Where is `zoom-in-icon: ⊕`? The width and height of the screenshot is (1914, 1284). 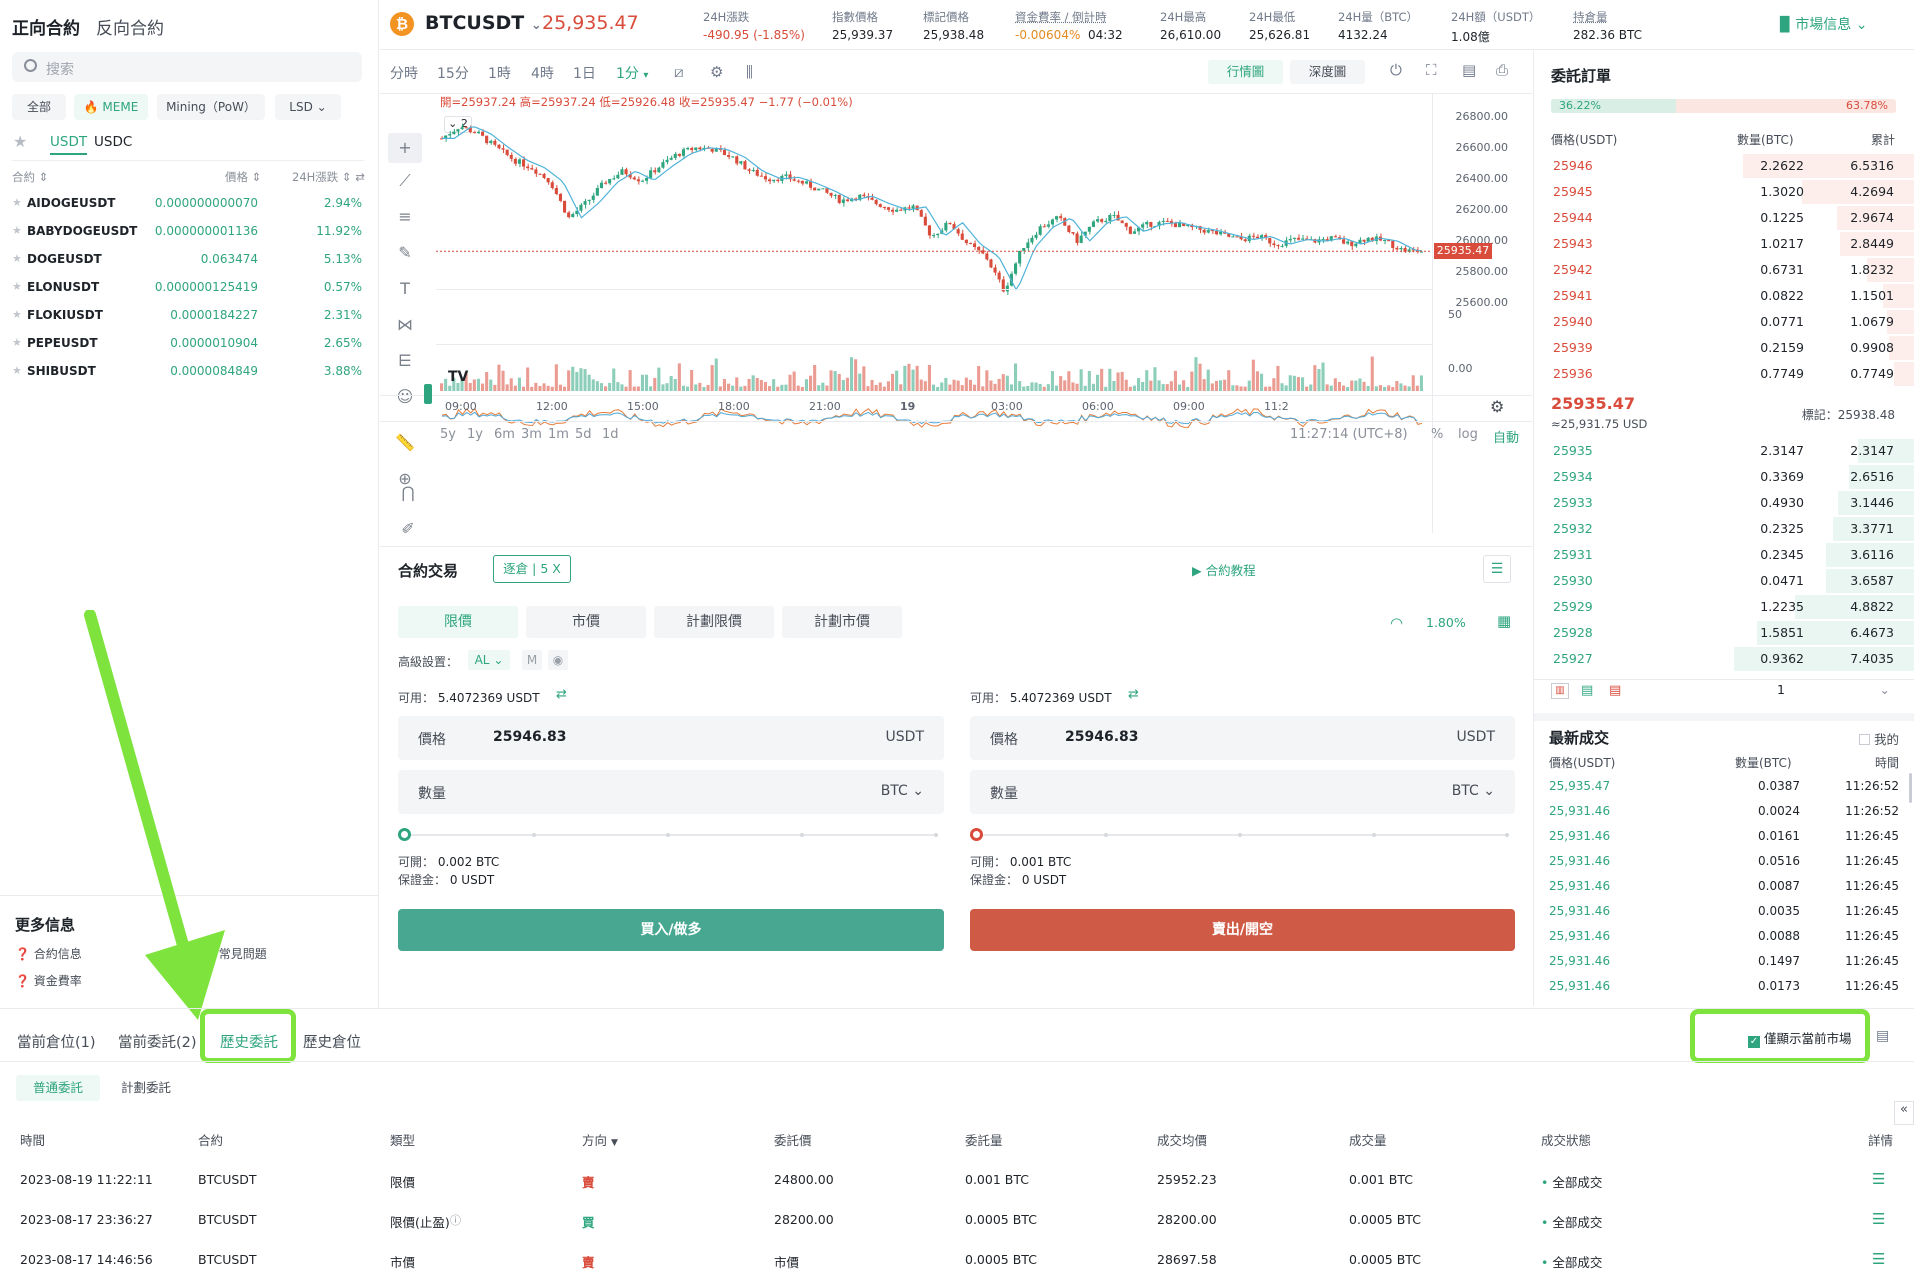
zoom-in-icon: ⊕ is located at coordinates (405, 478).